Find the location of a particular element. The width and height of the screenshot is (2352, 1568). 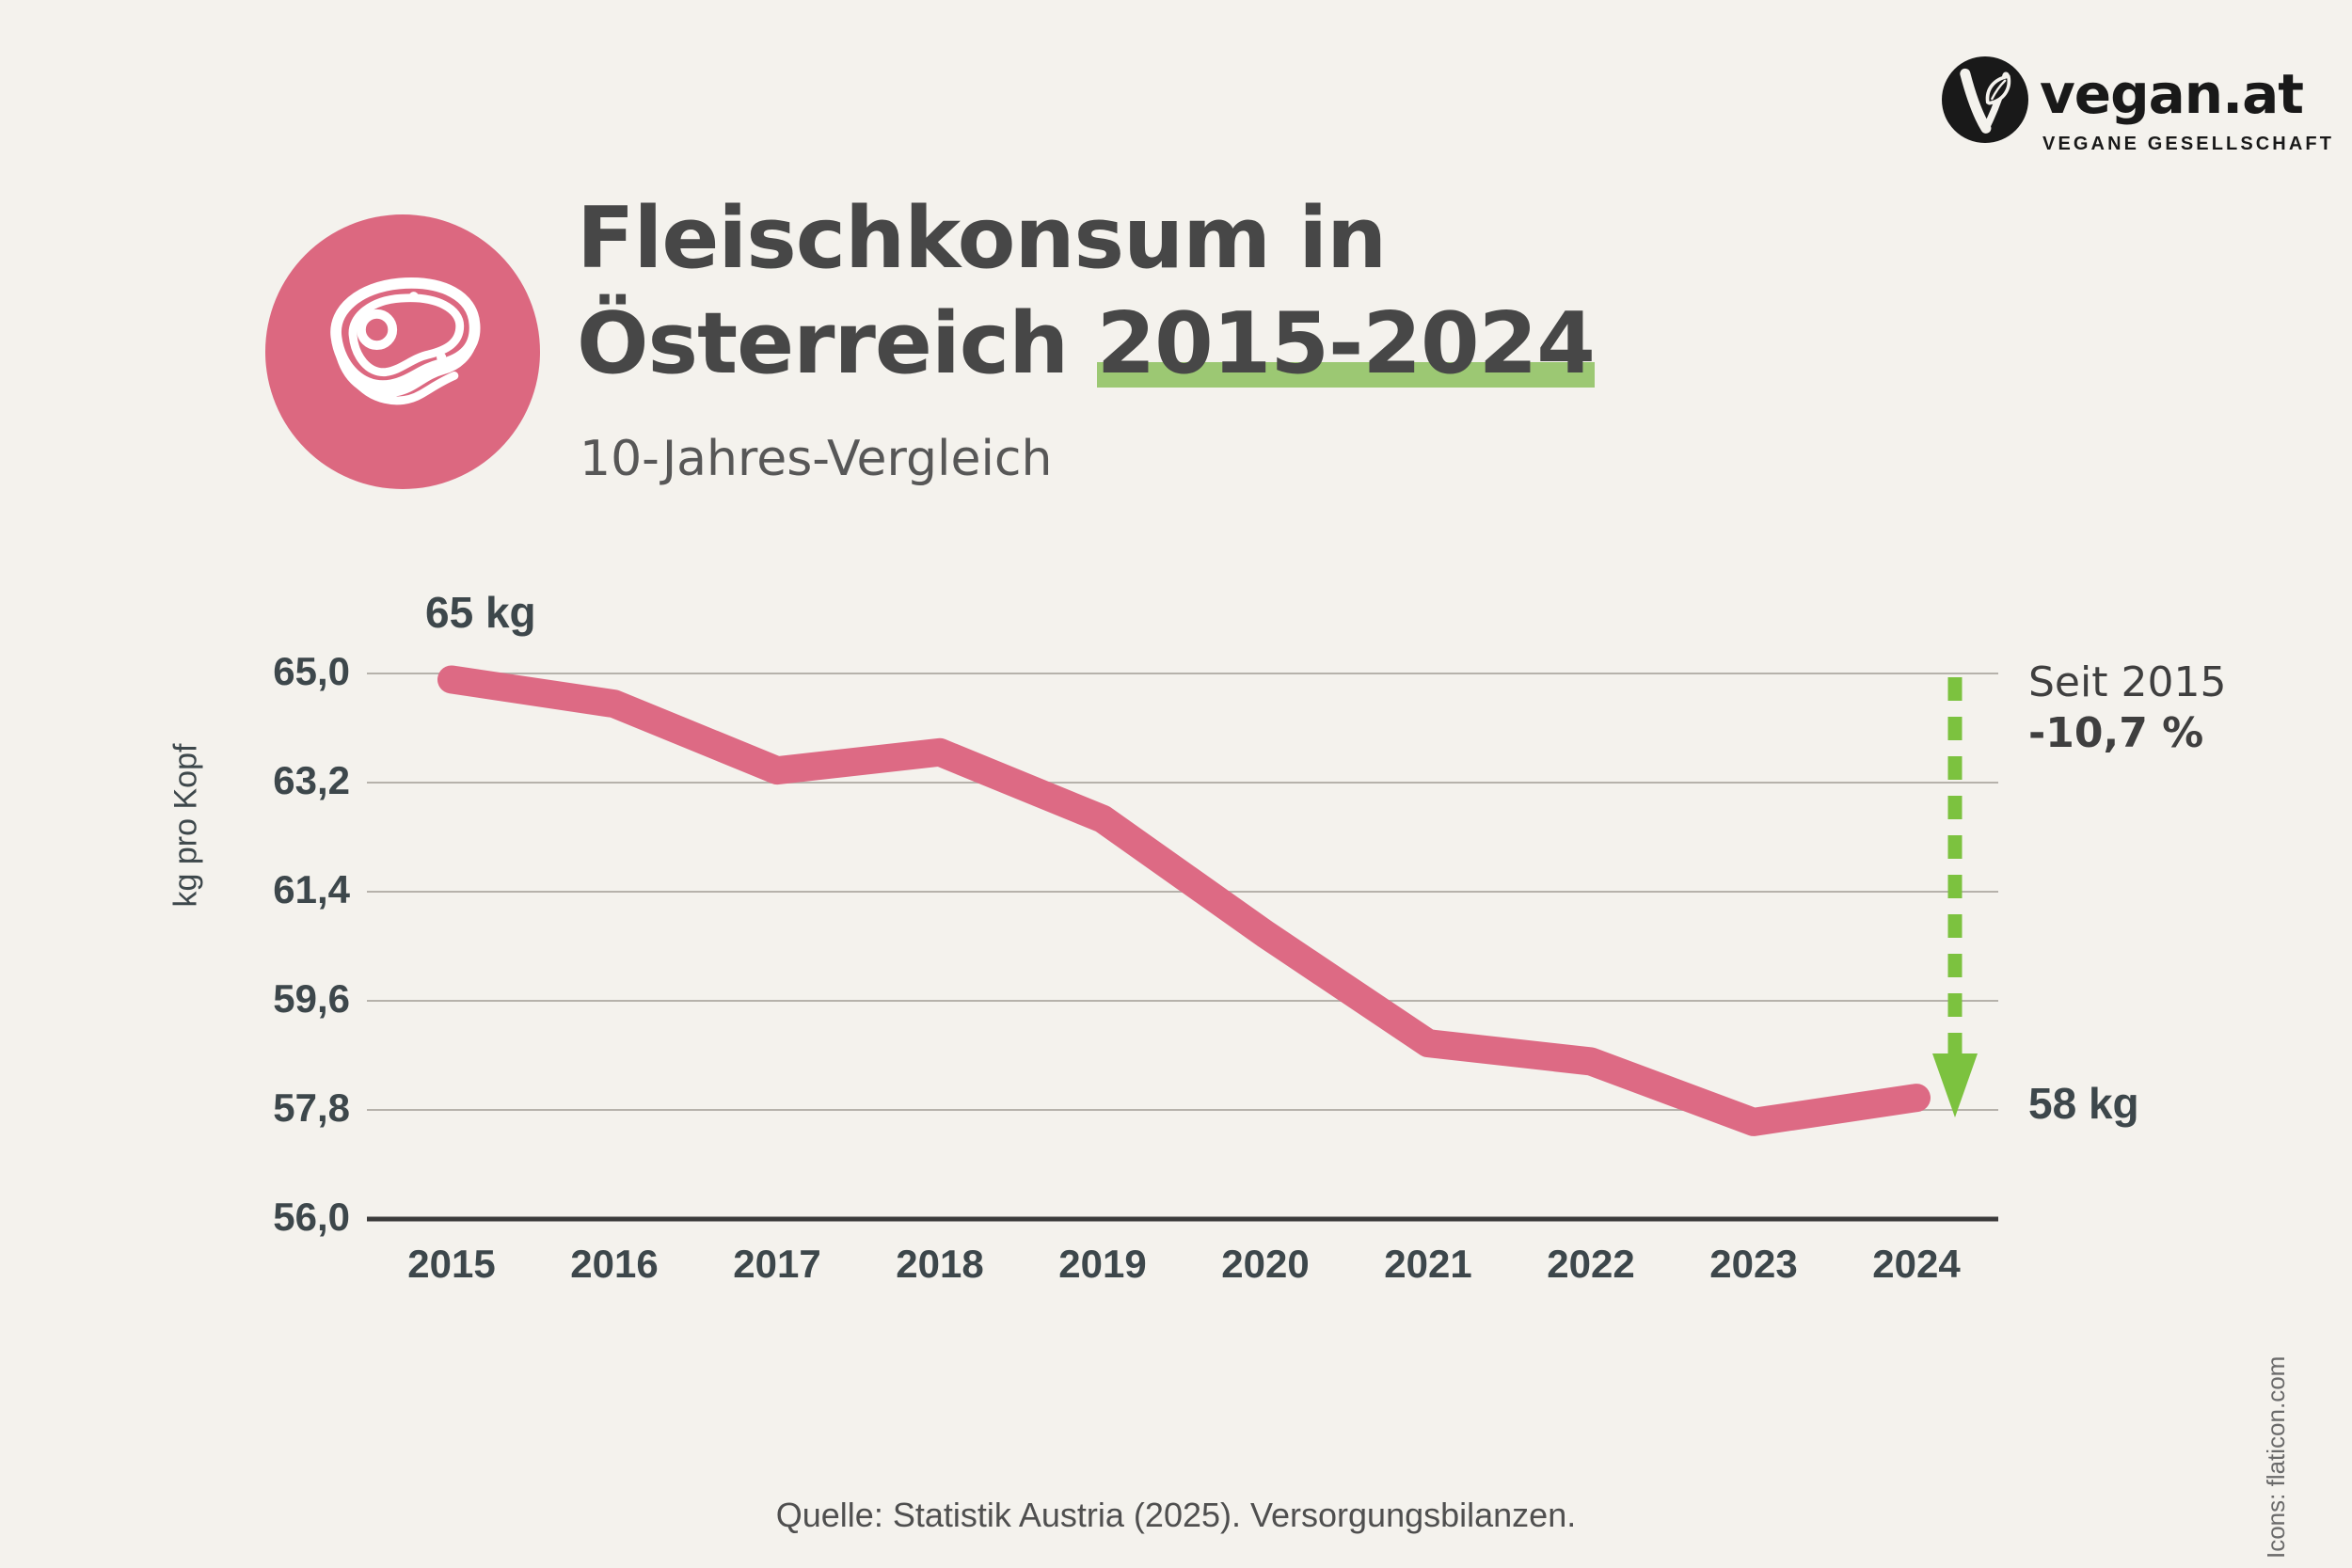

x-axis-label: 2021 is located at coordinates (1427, 1264).